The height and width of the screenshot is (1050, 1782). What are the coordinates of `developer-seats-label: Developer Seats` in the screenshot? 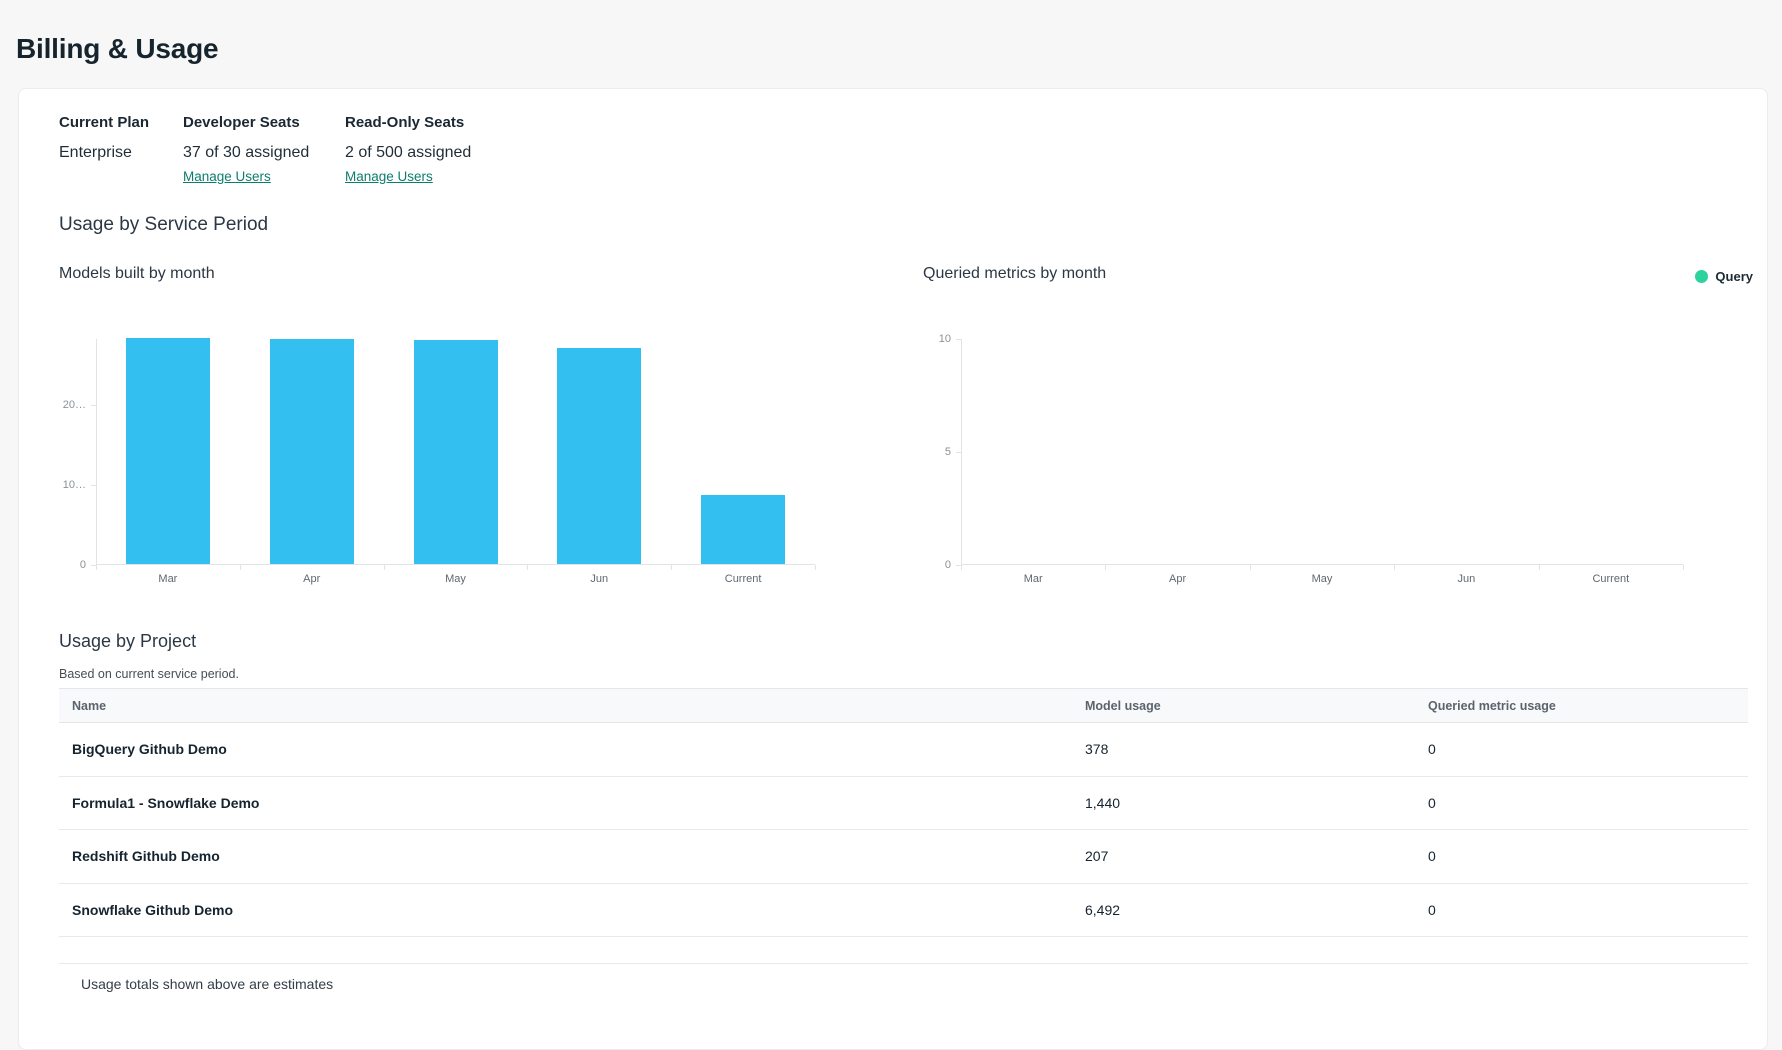 It's located at (241, 122).